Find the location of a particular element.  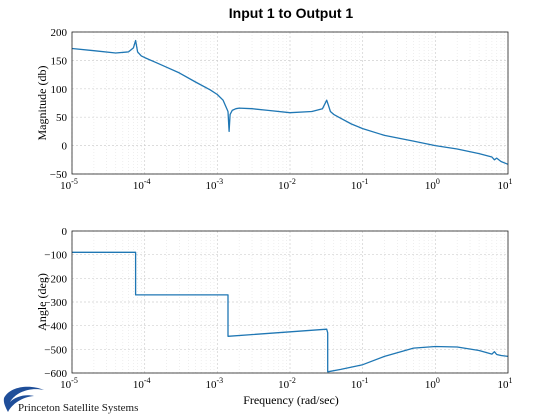

y-tick-label: −200 is located at coordinates (55, 279).